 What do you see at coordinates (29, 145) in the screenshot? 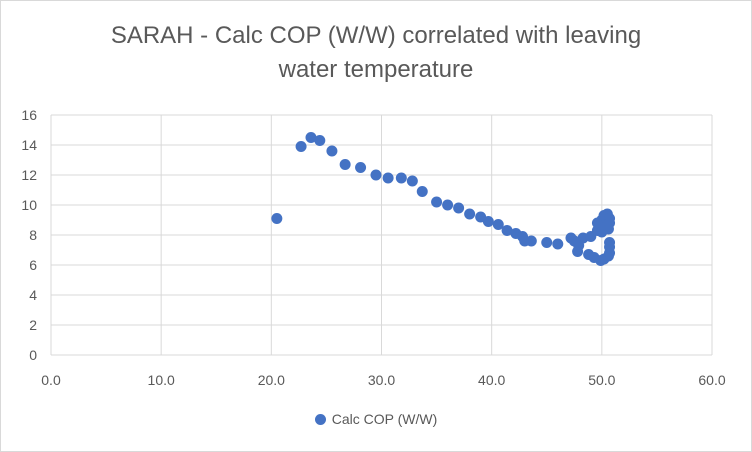
I see `y-tick-label: 14` at bounding box center [29, 145].